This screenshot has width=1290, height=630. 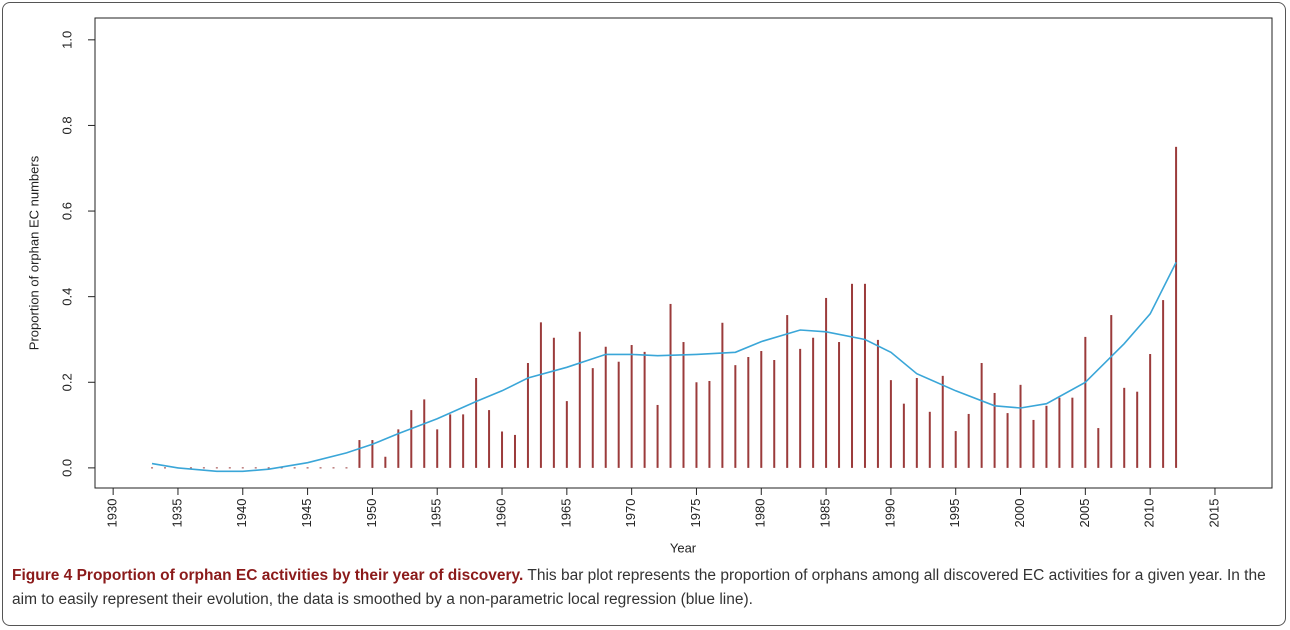 What do you see at coordinates (436, 513) in the screenshot?
I see `x-tick-label: 1955` at bounding box center [436, 513].